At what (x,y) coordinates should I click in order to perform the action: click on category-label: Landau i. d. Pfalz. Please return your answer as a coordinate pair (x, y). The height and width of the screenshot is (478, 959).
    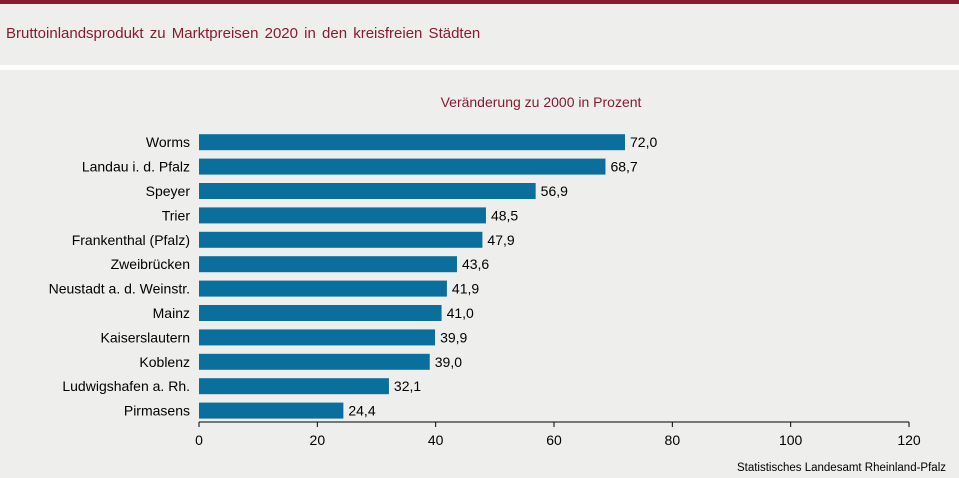
    Looking at the image, I should click on (136, 167).